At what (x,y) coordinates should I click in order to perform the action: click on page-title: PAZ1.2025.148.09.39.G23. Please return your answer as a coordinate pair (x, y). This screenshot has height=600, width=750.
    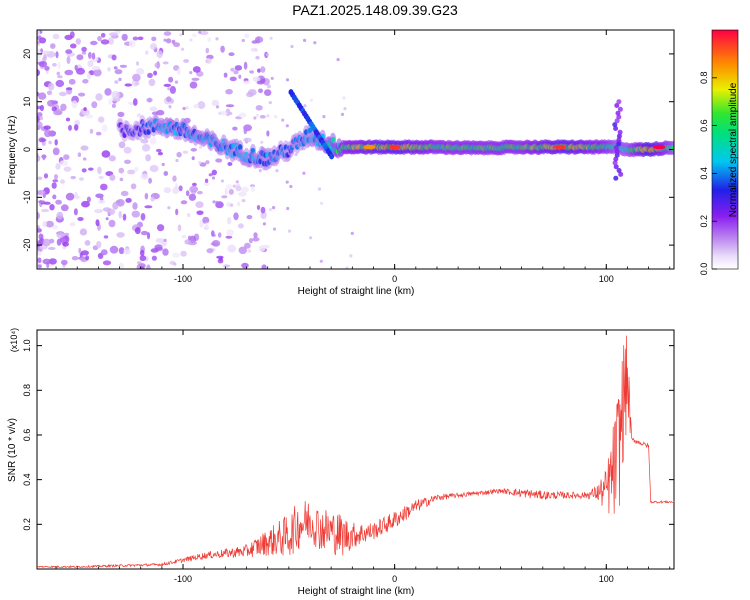
    Looking at the image, I should click on (375, 10).